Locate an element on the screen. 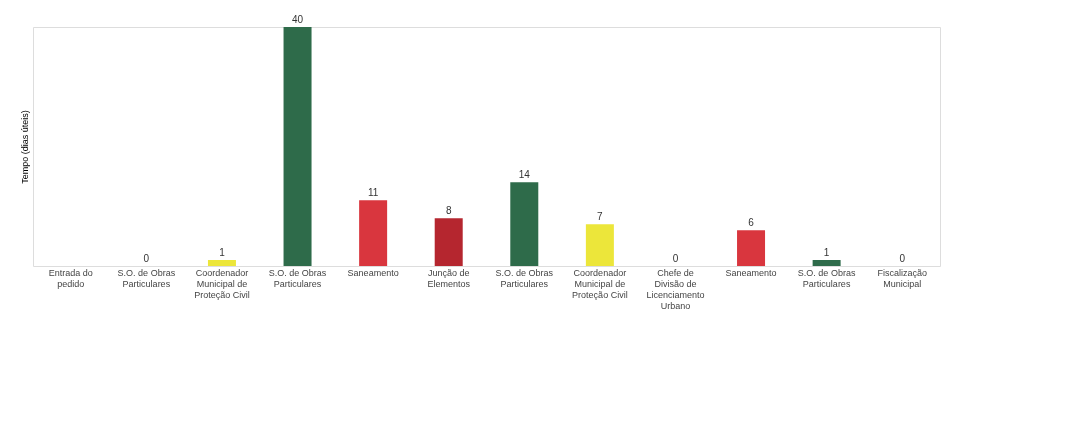 This screenshot has width=1074, height=425. x-tick-label: Entrada do pedido is located at coordinates (70, 278).